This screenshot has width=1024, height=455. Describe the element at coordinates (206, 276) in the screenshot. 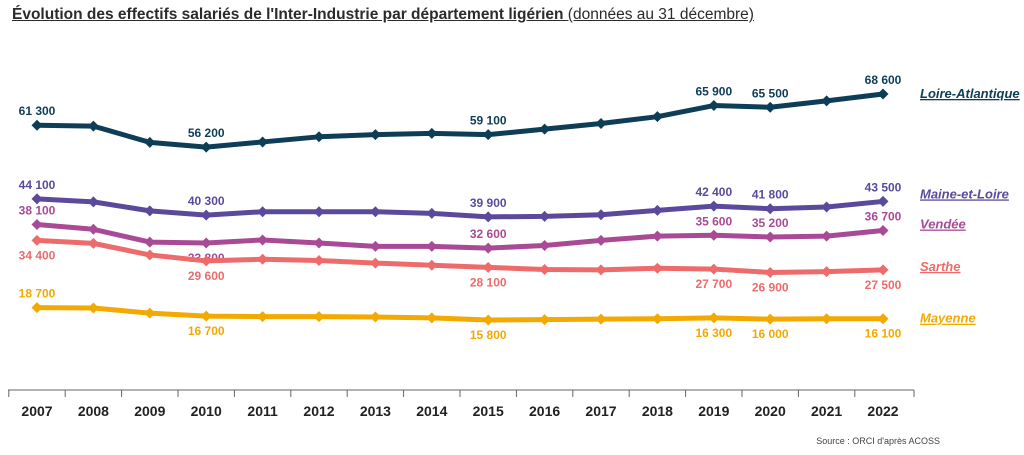

I see `data-label-sarthe: 29 600` at that location.